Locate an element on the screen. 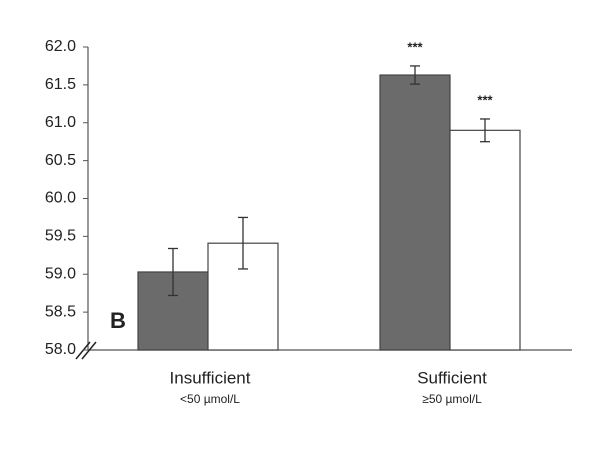 This screenshot has height=456, width=594. y-tick-label: 60.5 is located at coordinates (60, 160).